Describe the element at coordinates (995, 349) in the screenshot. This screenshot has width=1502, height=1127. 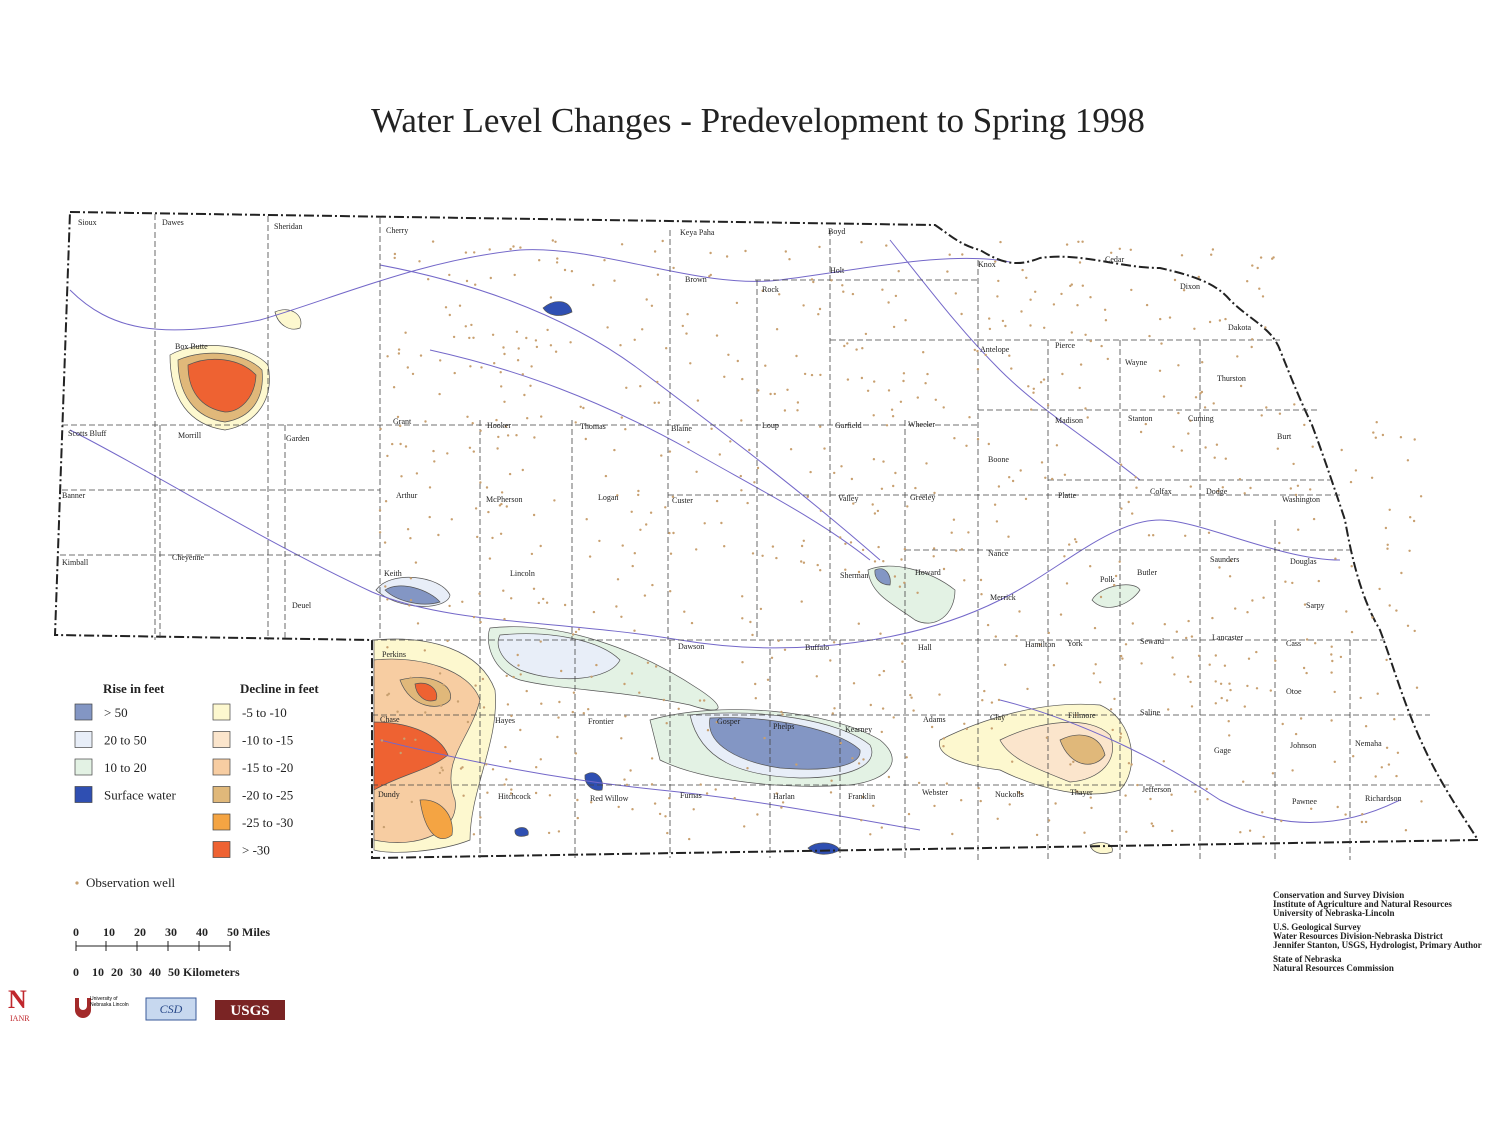
I see `county-label: Antelope` at that location.